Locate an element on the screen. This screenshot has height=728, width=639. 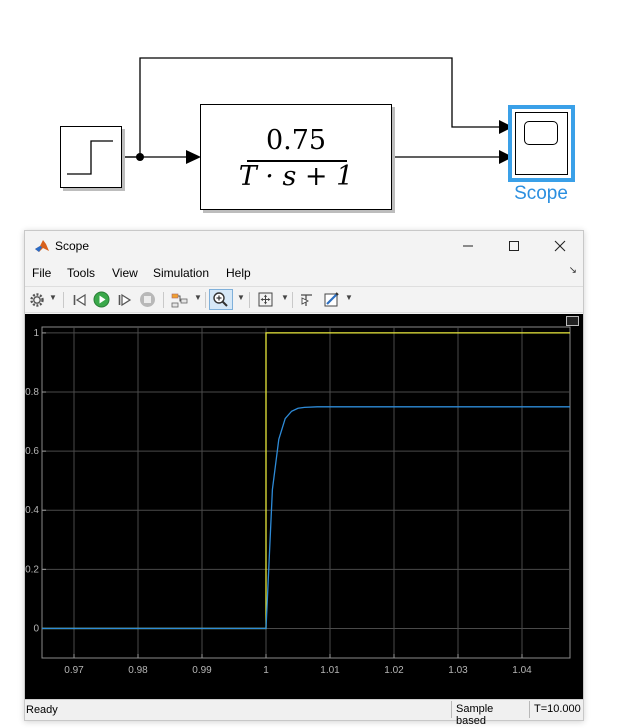
run-icon is located at coordinates (101, 299).